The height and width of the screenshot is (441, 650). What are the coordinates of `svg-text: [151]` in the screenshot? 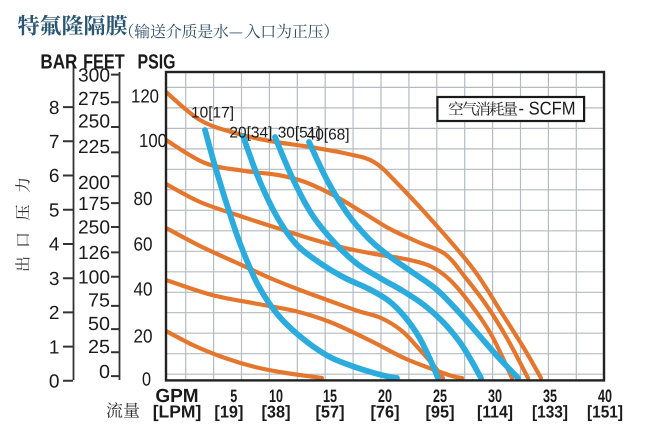 It's located at (605, 412).